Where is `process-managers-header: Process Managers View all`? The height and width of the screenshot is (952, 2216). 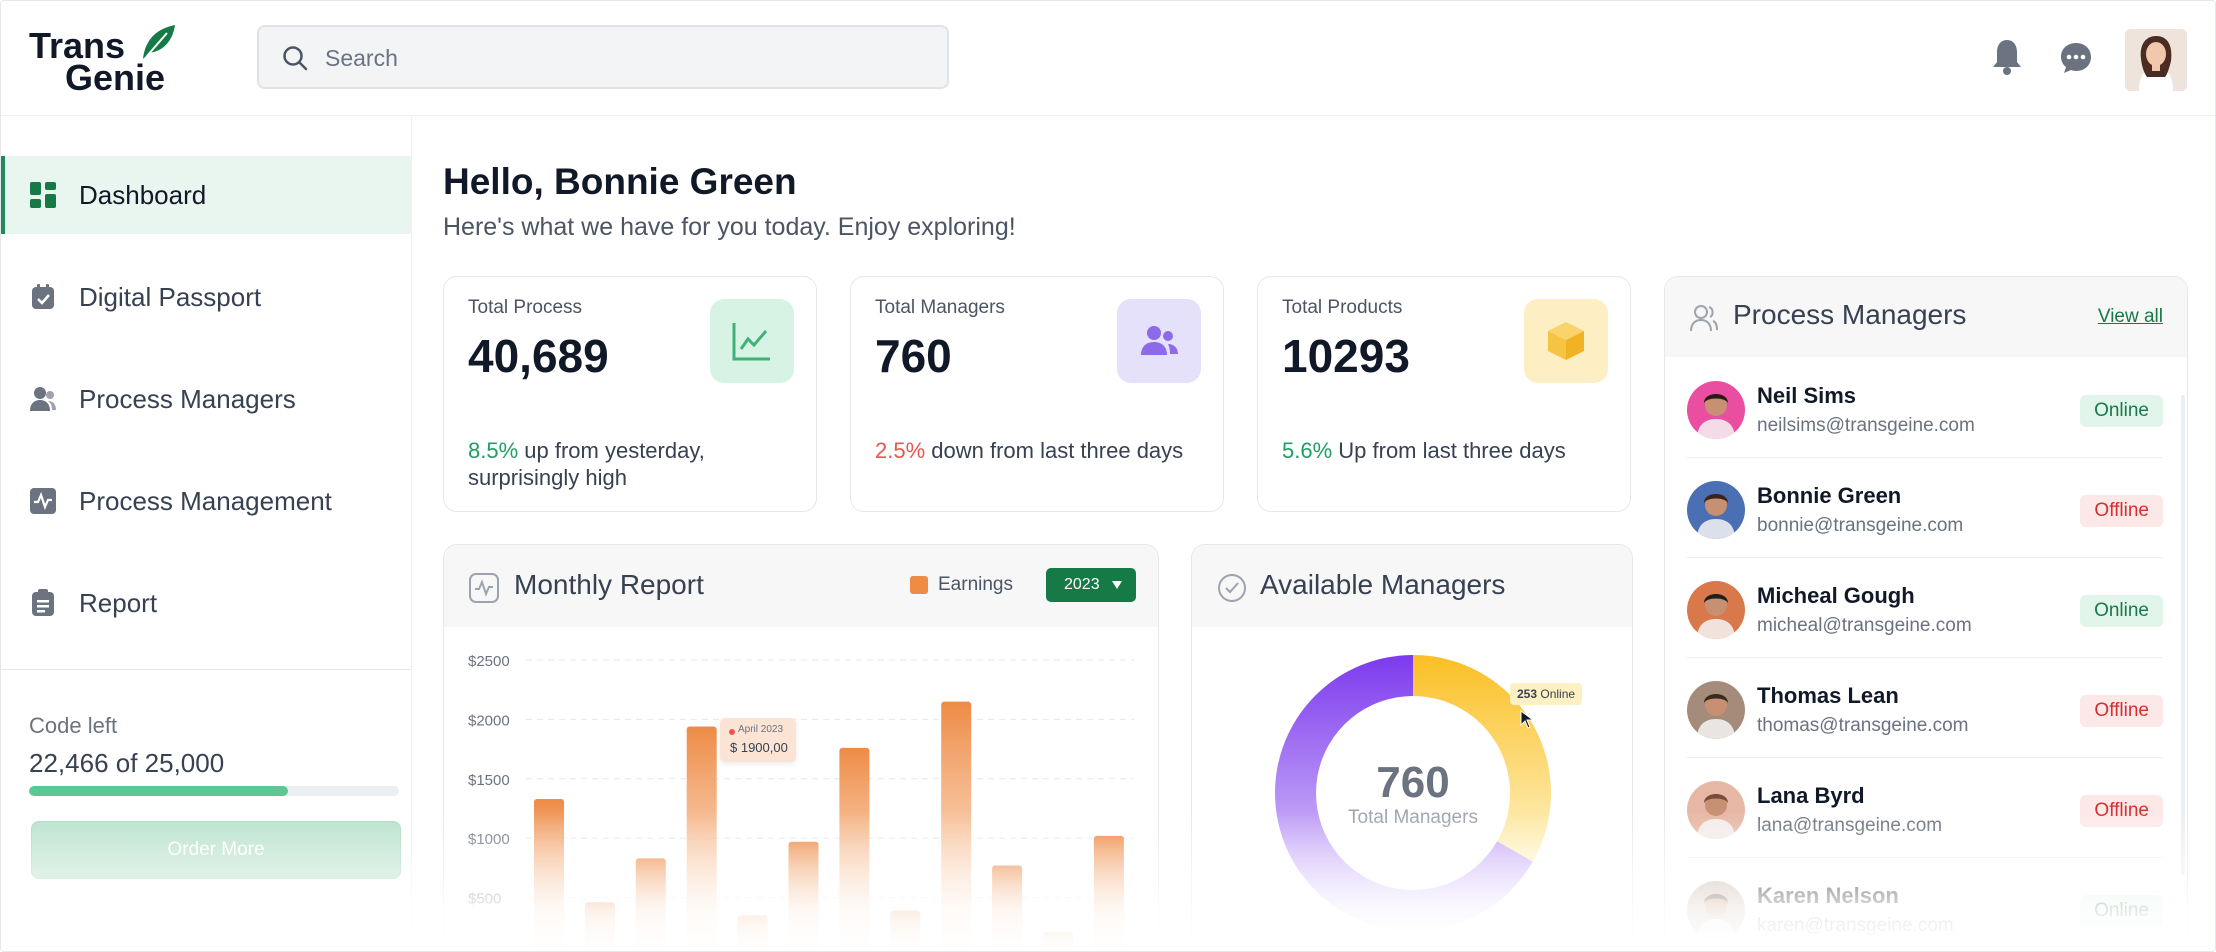
process-managers-header: Process Managers View all is located at coordinates (1926, 317).